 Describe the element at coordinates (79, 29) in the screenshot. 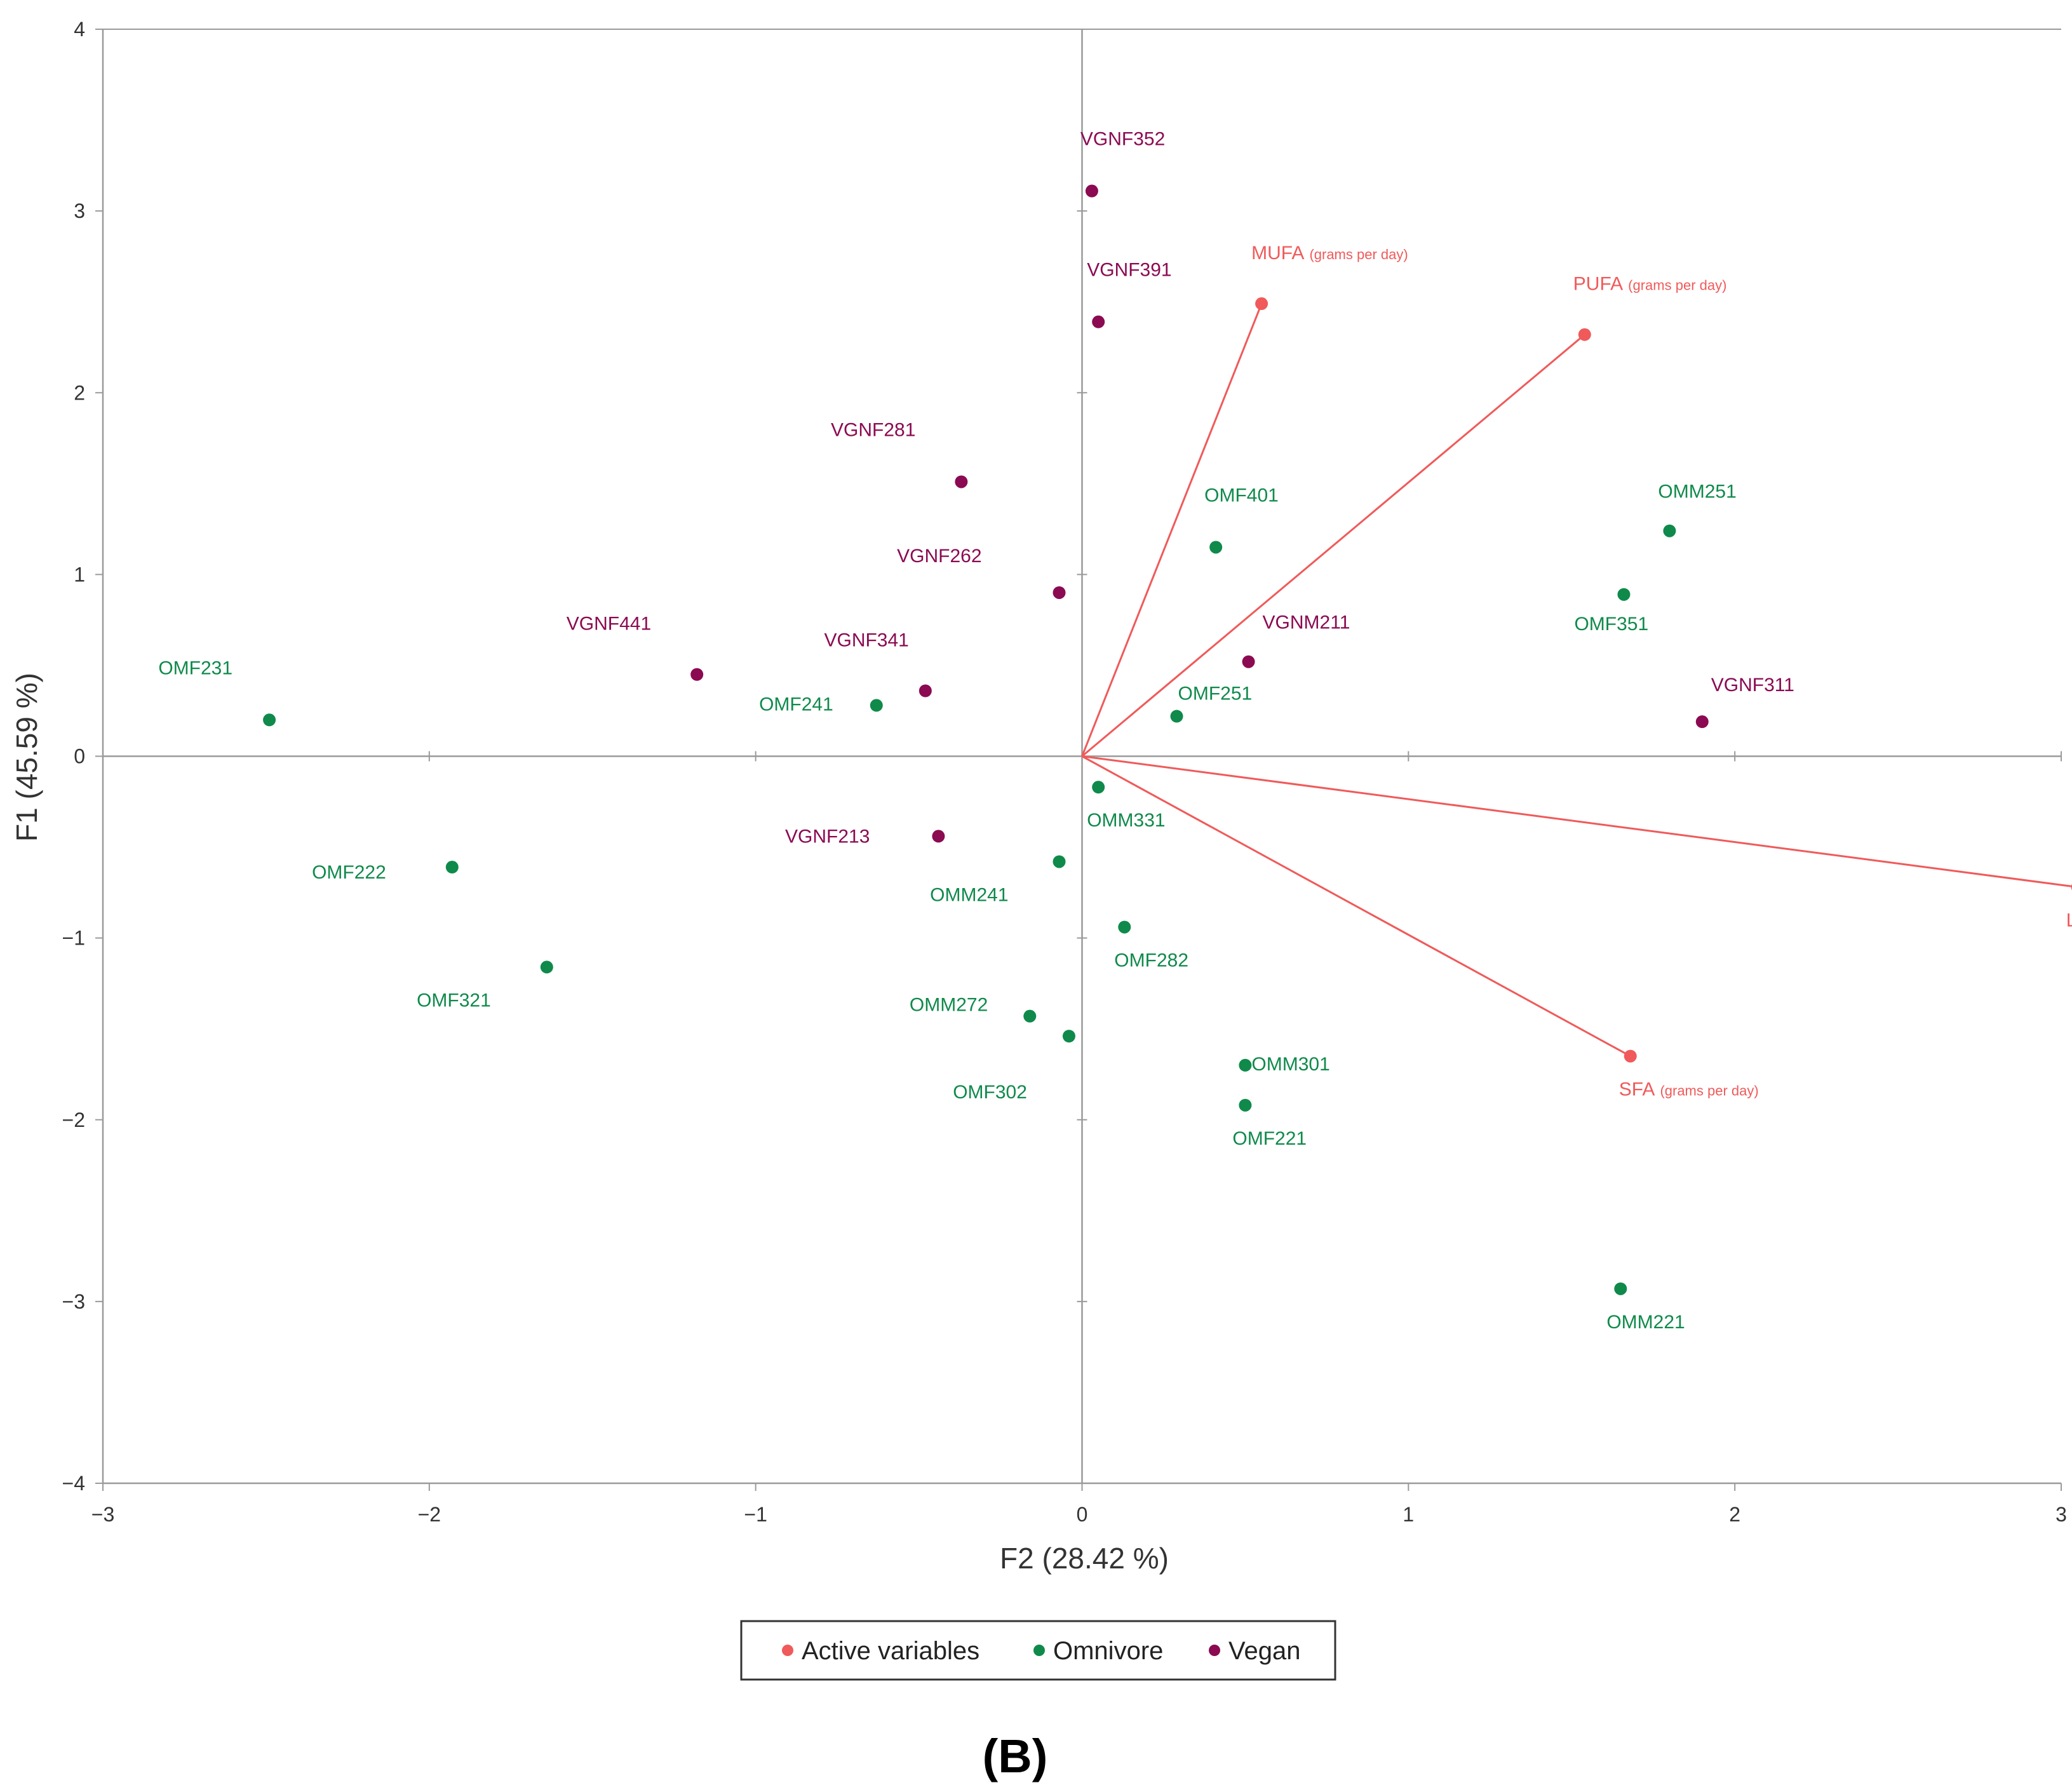

I see `y-tick-label: 4` at that location.